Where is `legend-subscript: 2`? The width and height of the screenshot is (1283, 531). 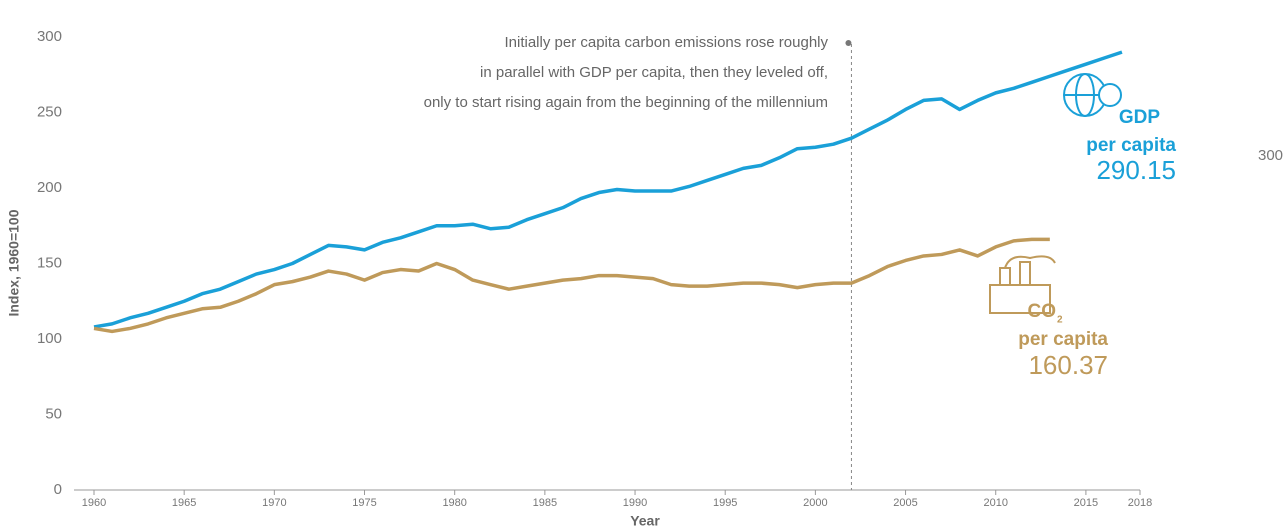
legend-subscript: 2 is located at coordinates (1060, 320).